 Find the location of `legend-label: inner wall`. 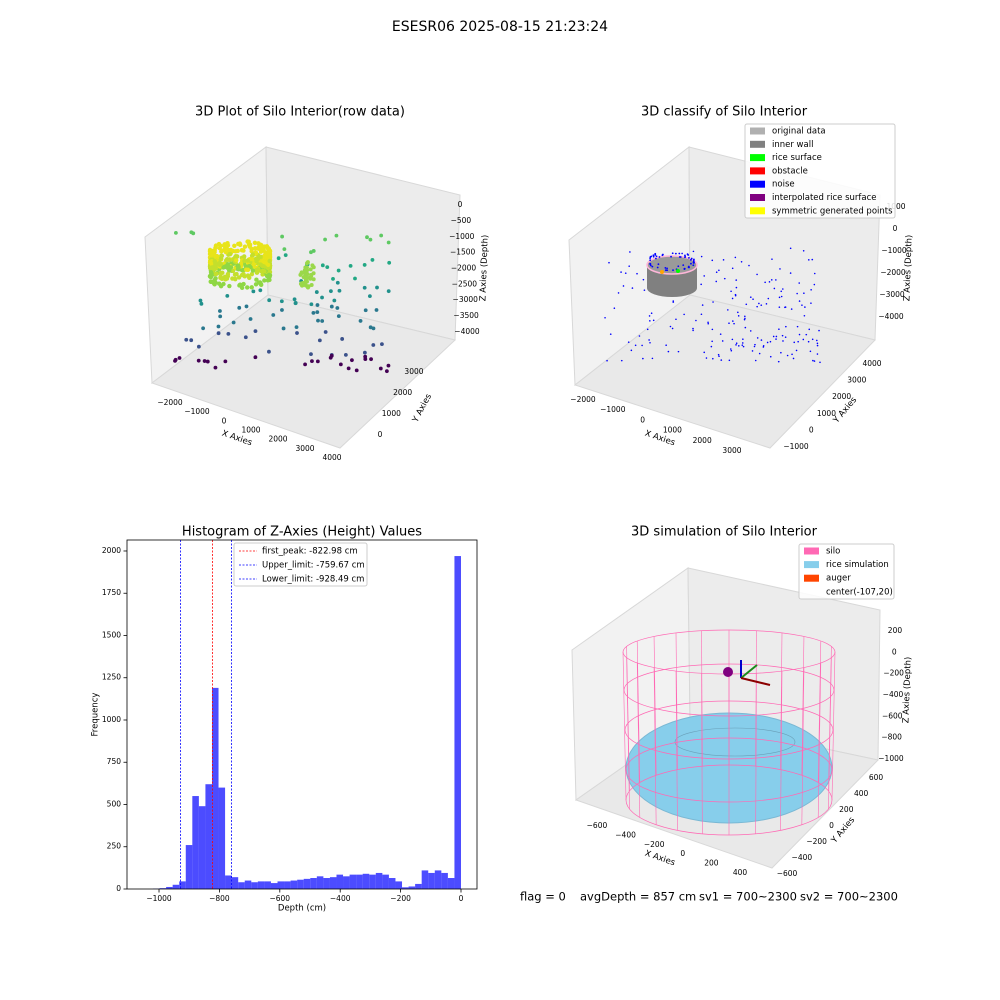

legend-label: inner wall is located at coordinates (792, 145).